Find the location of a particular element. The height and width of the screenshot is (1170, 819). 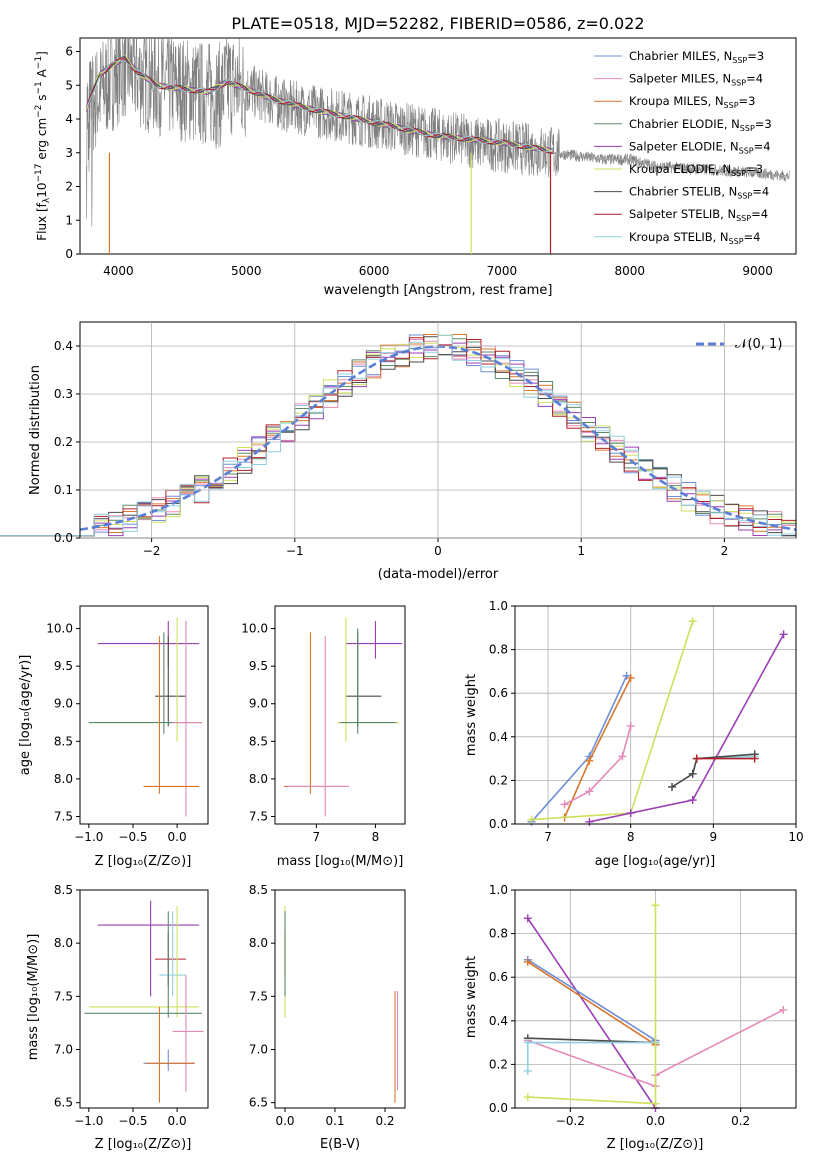

age-vs-mass-xlabel: mass [log₁₀(M/M⊙)] is located at coordinates (340, 861).